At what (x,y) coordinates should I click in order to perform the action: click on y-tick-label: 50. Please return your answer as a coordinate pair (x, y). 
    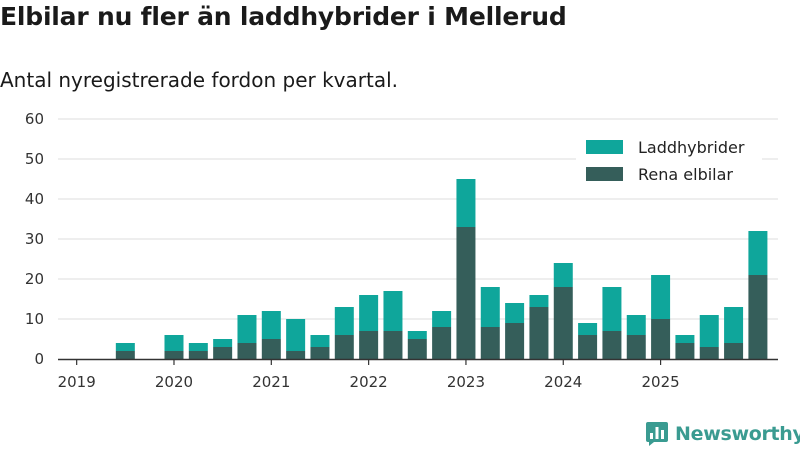
    Looking at the image, I should click on (34, 159).